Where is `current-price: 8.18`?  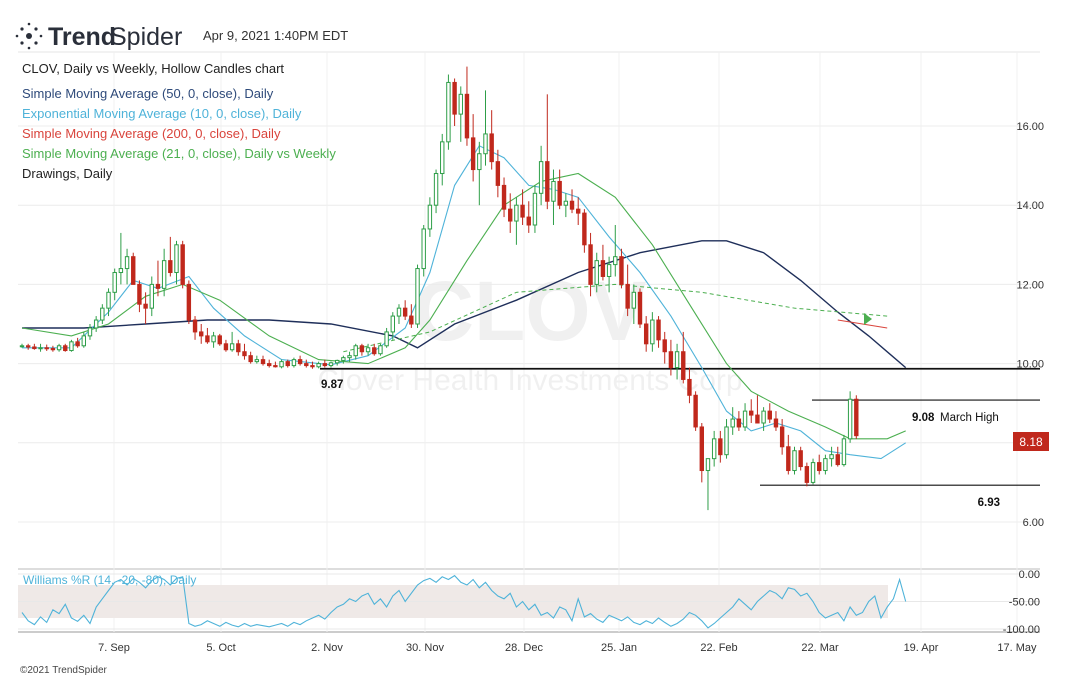
current-price: 8.18 is located at coordinates (1031, 442).